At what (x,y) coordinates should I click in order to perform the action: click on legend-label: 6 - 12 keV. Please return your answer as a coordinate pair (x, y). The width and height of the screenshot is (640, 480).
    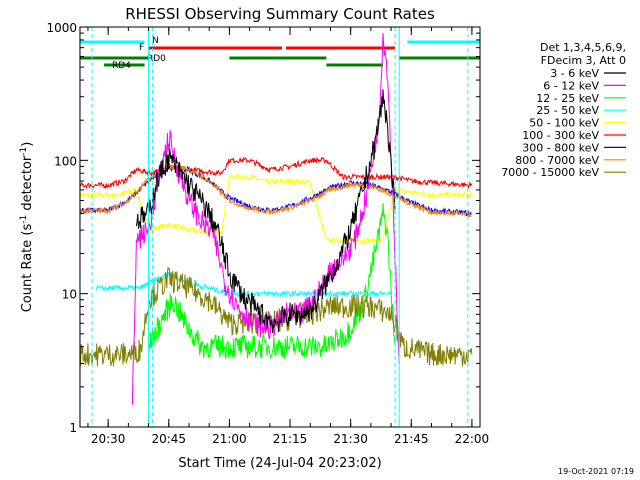
    Looking at the image, I should click on (571, 85).